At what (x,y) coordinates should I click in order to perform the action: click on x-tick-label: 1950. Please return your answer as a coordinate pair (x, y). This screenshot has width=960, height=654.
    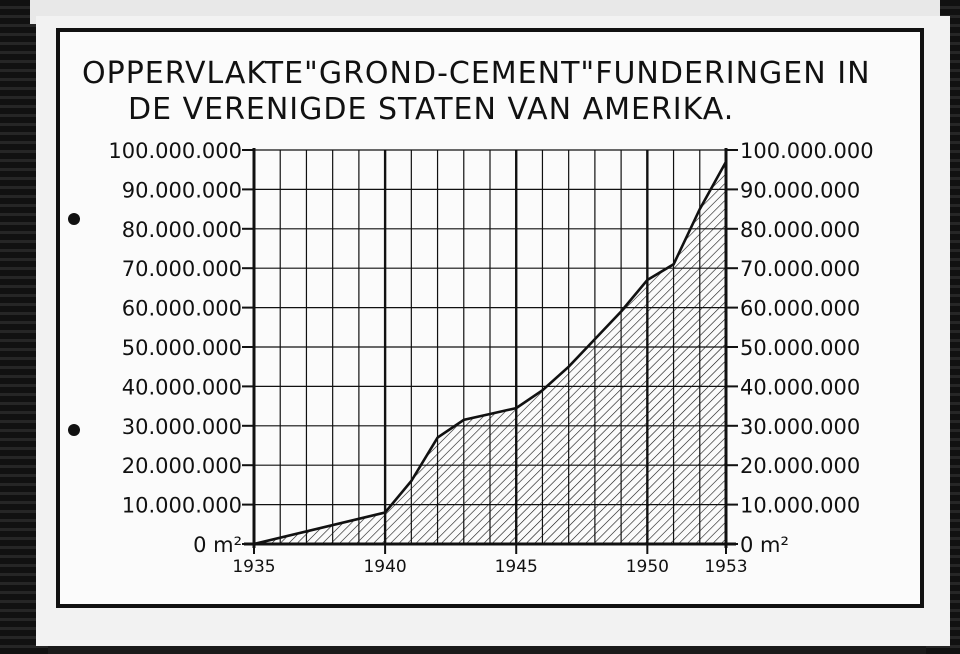
    Looking at the image, I should click on (647, 567).